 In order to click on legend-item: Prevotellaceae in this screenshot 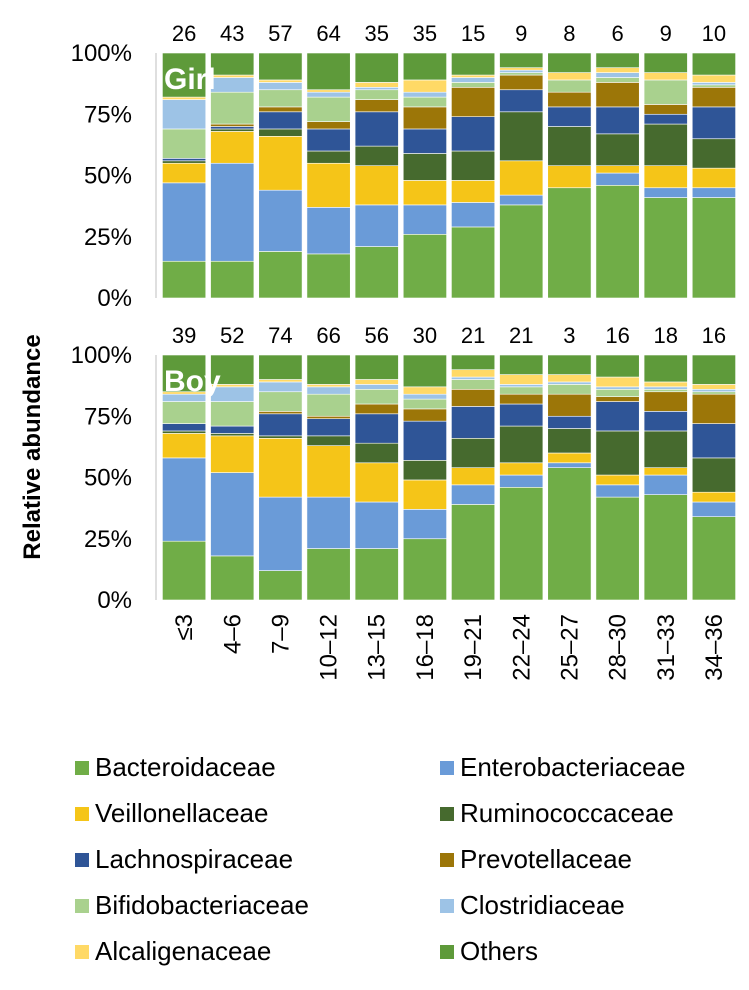, I will do `click(536, 859)`.